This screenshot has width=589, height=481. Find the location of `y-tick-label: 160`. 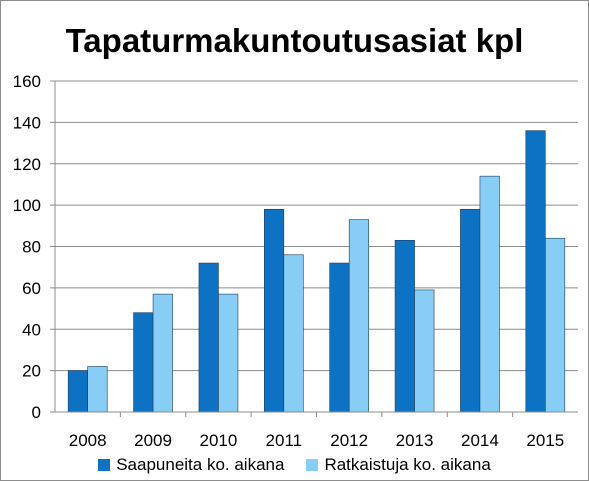

y-tick-label: 160 is located at coordinates (27, 81).